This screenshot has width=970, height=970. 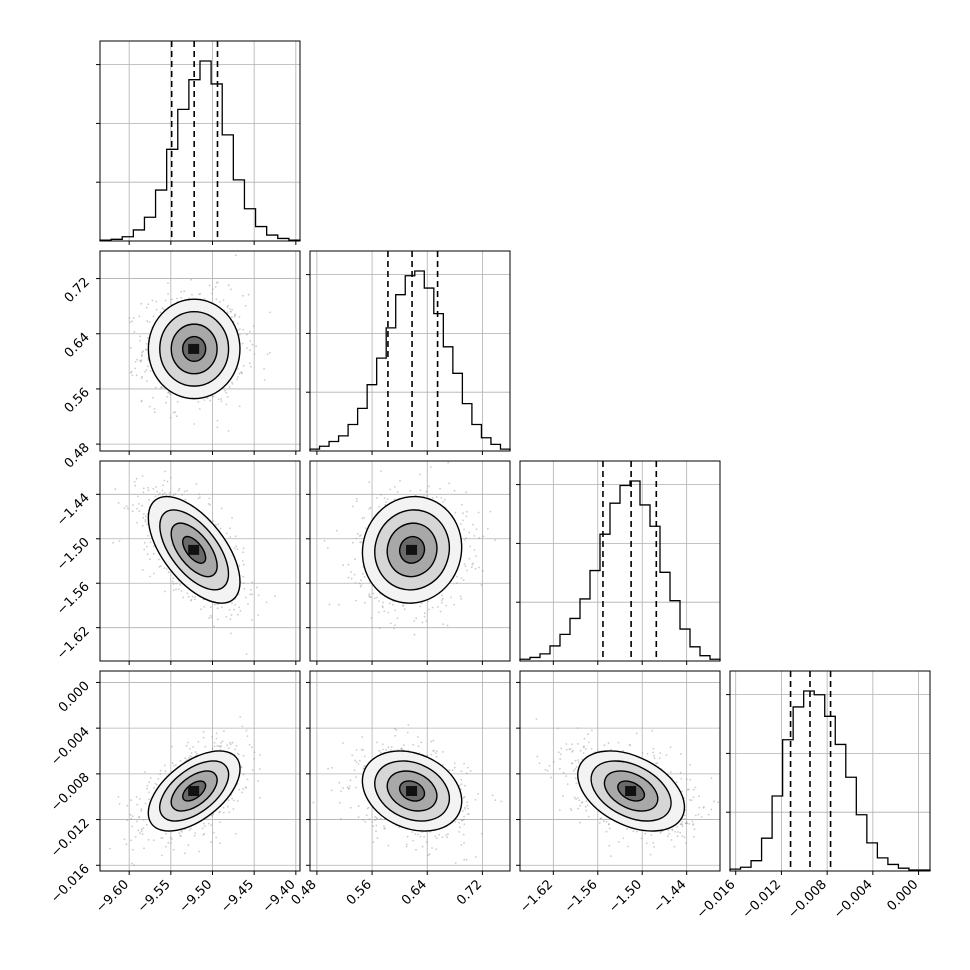 I want to click on density-peak, so click(x=194, y=549).